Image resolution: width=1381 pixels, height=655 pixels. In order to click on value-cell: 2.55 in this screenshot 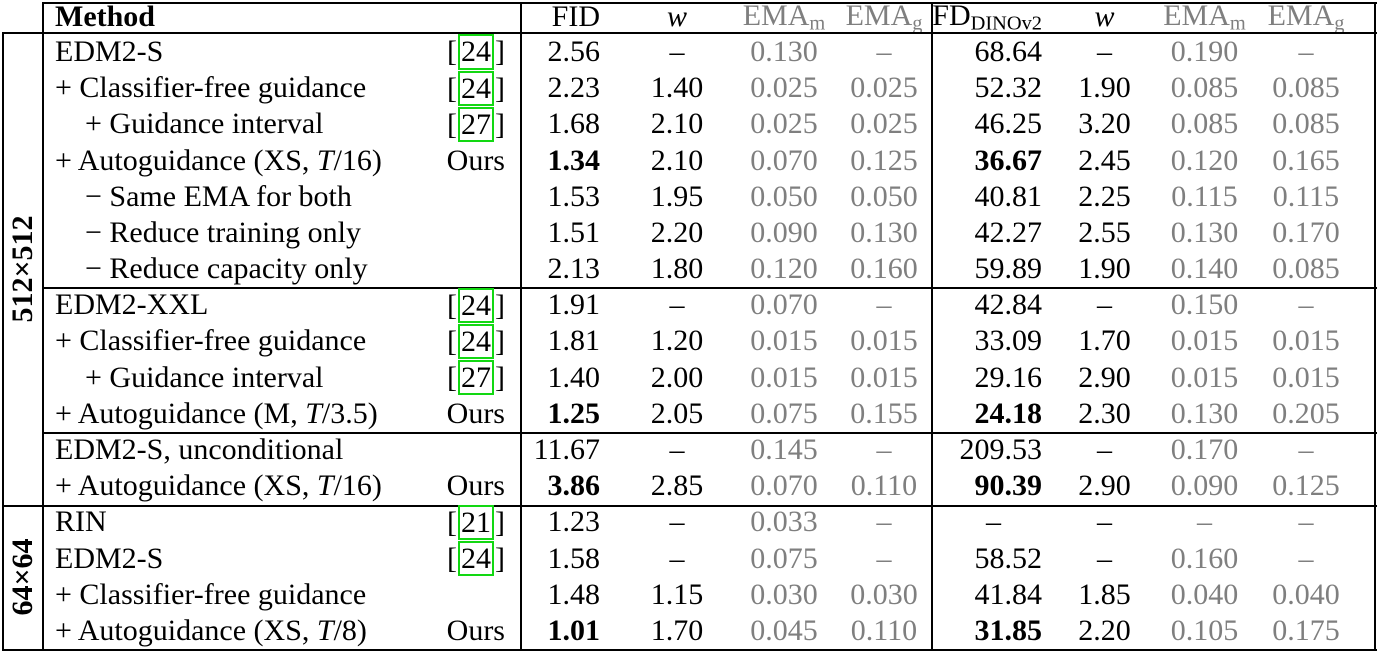, I will do `click(1104, 232)`.